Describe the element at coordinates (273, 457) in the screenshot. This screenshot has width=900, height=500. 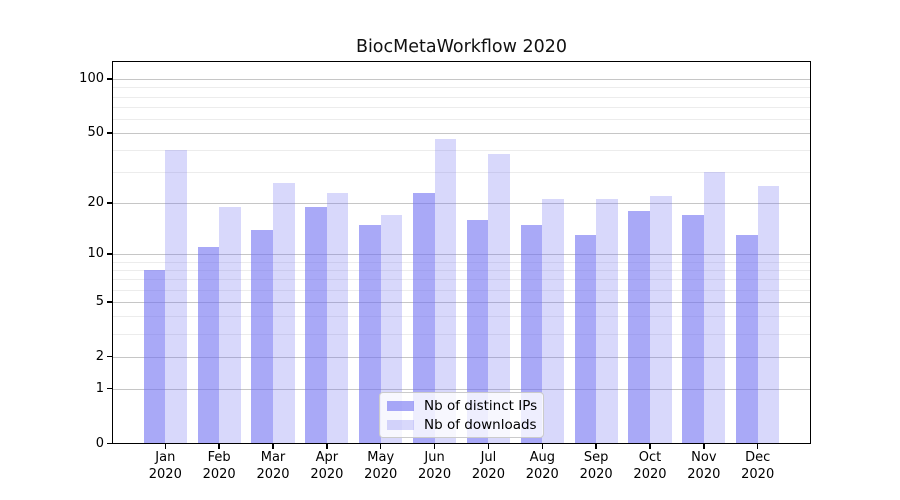
I see `x-tick-month: Mar` at that location.